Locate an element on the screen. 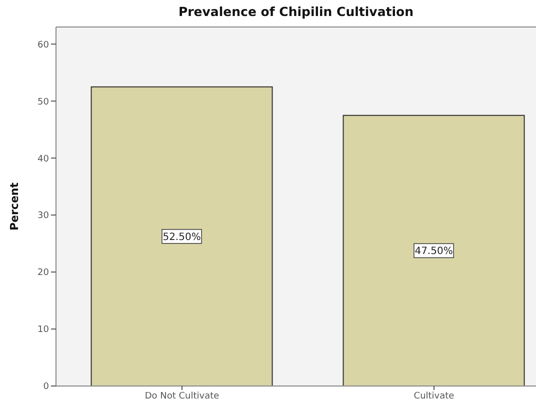  x-tick-label: Do Not Cultivate is located at coordinates (182, 396).